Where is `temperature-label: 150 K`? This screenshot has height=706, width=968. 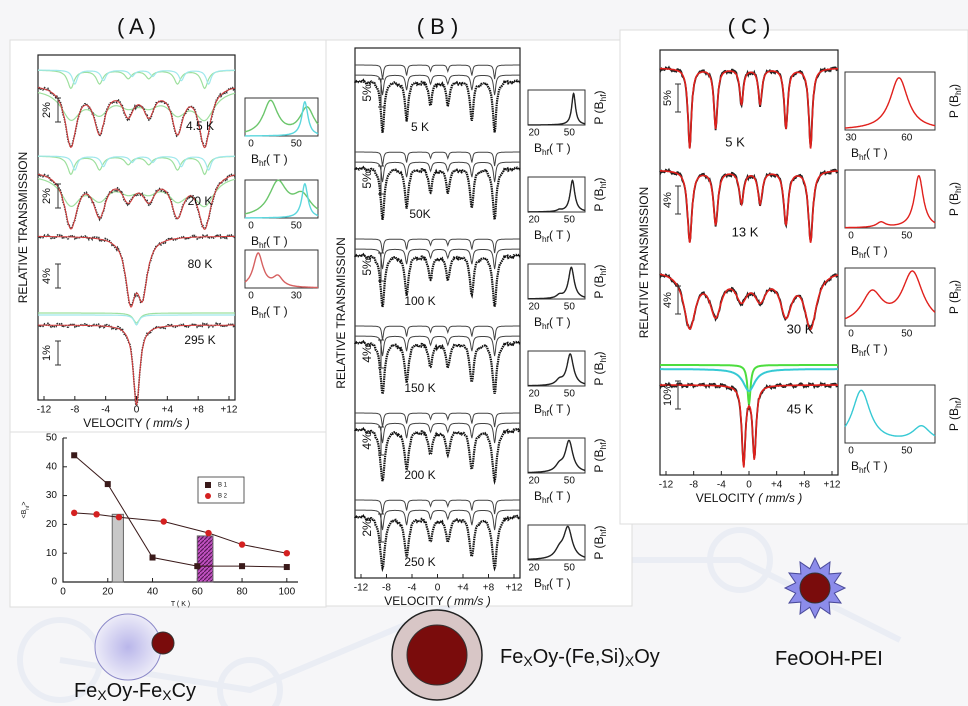
temperature-label: 150 K is located at coordinates (419, 388).